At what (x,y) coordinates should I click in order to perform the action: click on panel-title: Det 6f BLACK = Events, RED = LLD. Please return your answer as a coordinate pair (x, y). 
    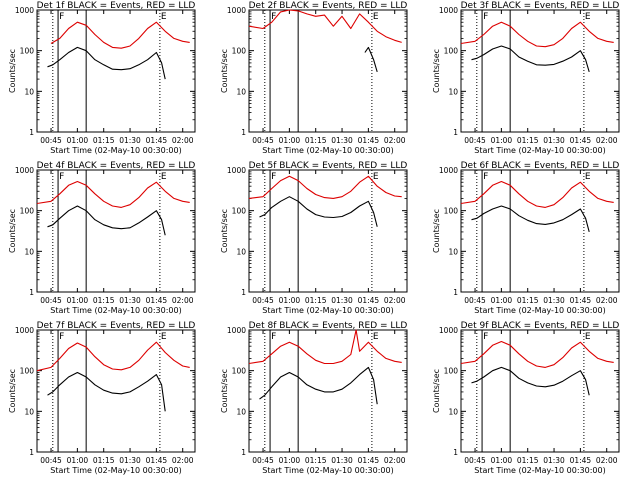
    Looking at the image, I should click on (540, 166).